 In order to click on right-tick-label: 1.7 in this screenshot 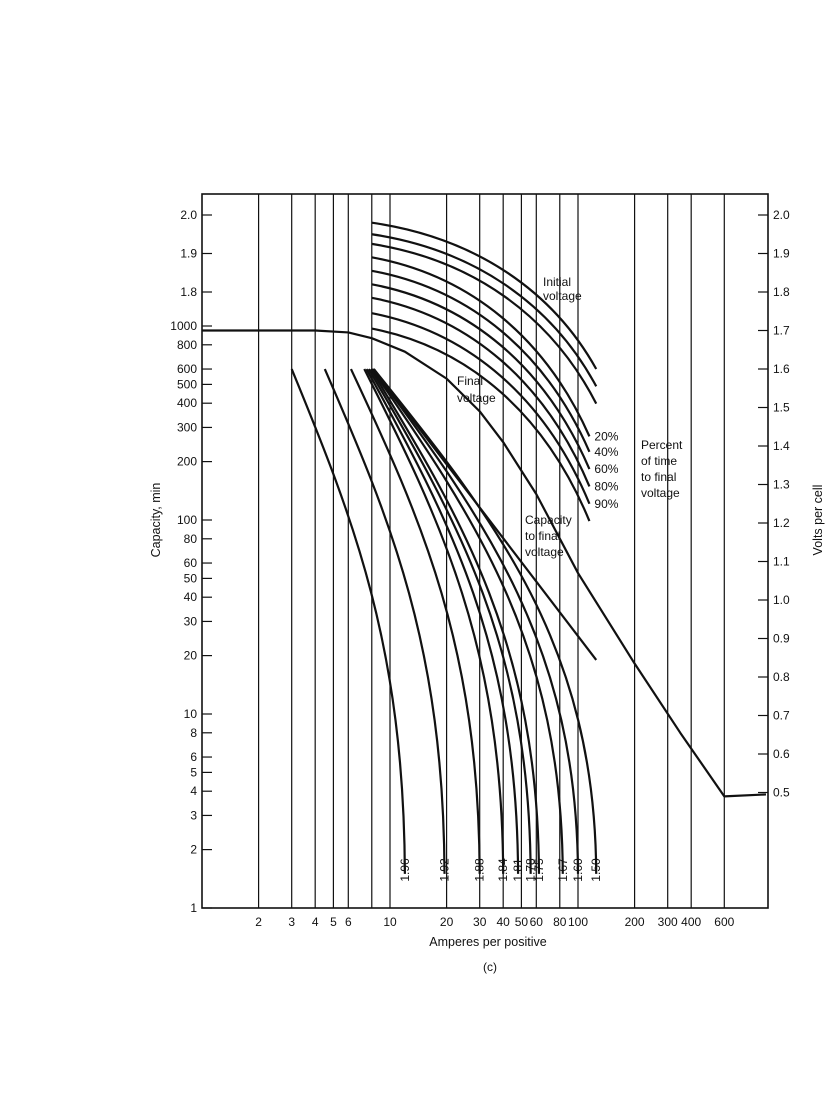, I will do `click(781, 331)`.